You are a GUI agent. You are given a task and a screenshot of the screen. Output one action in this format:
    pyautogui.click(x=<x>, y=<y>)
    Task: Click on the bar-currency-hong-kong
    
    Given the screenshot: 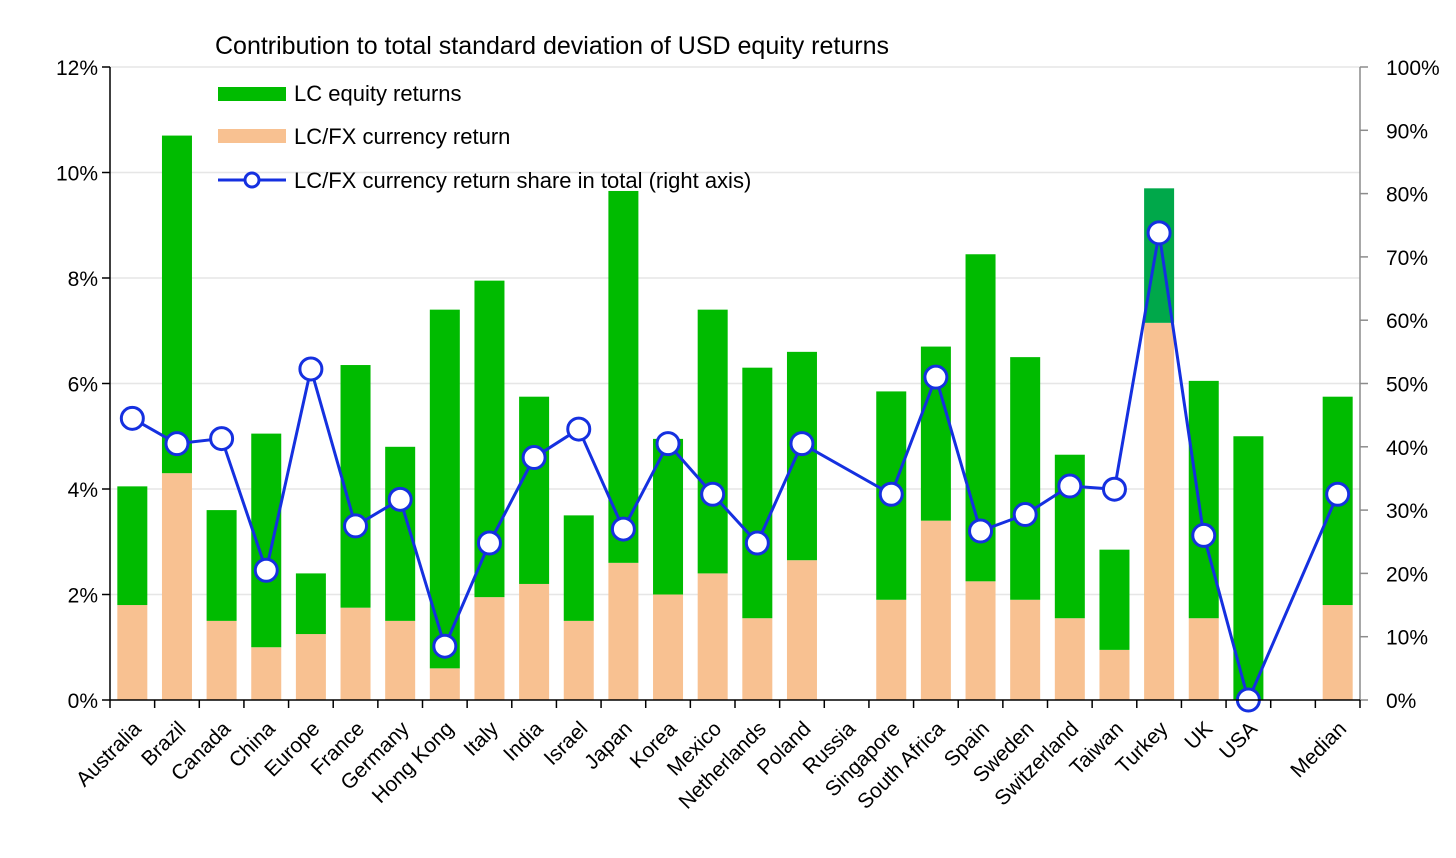 What is the action you would take?
    pyautogui.click(x=444, y=684)
    